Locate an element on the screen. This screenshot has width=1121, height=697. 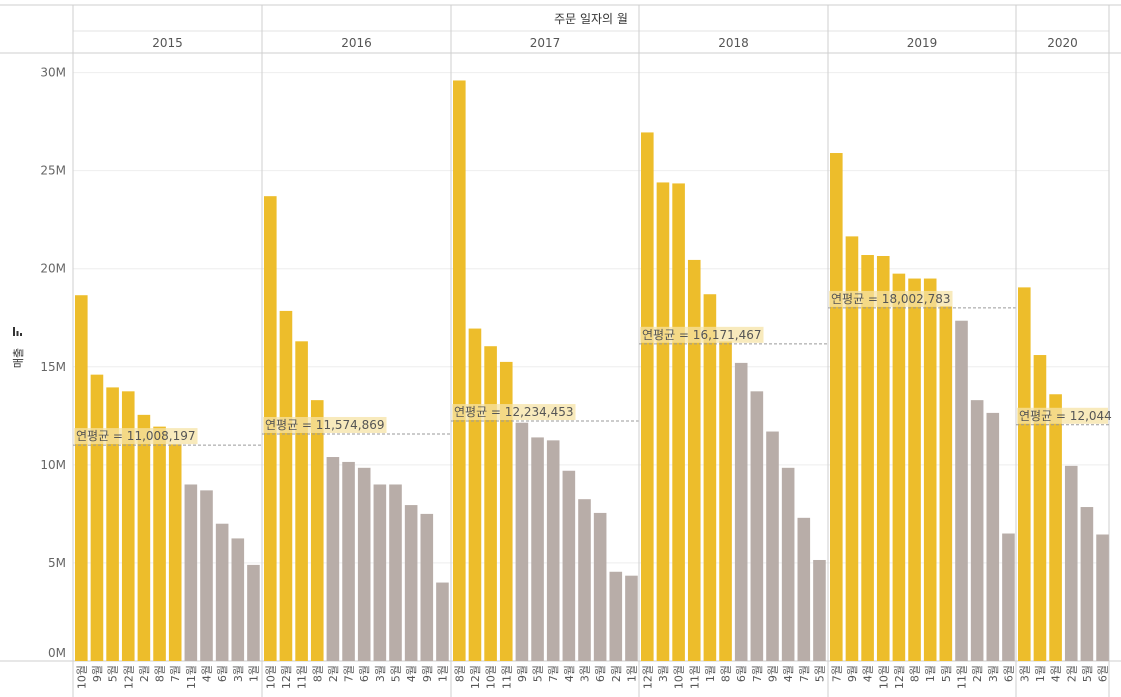
x-tick-label: 4월 is located at coordinates (411, 673).